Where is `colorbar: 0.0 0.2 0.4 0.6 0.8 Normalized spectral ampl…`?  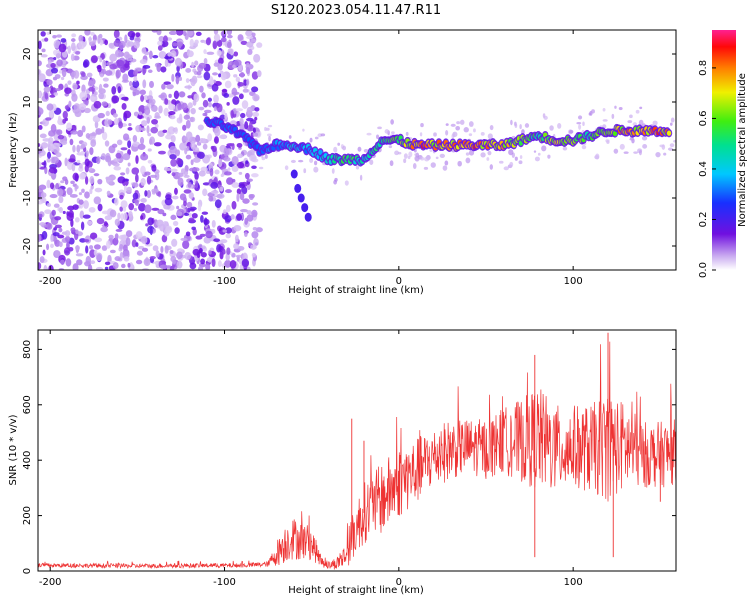
colorbar: 0.0 0.2 0.4 0.6 0.8 Normalized spectral ampl… is located at coordinates (723, 154).